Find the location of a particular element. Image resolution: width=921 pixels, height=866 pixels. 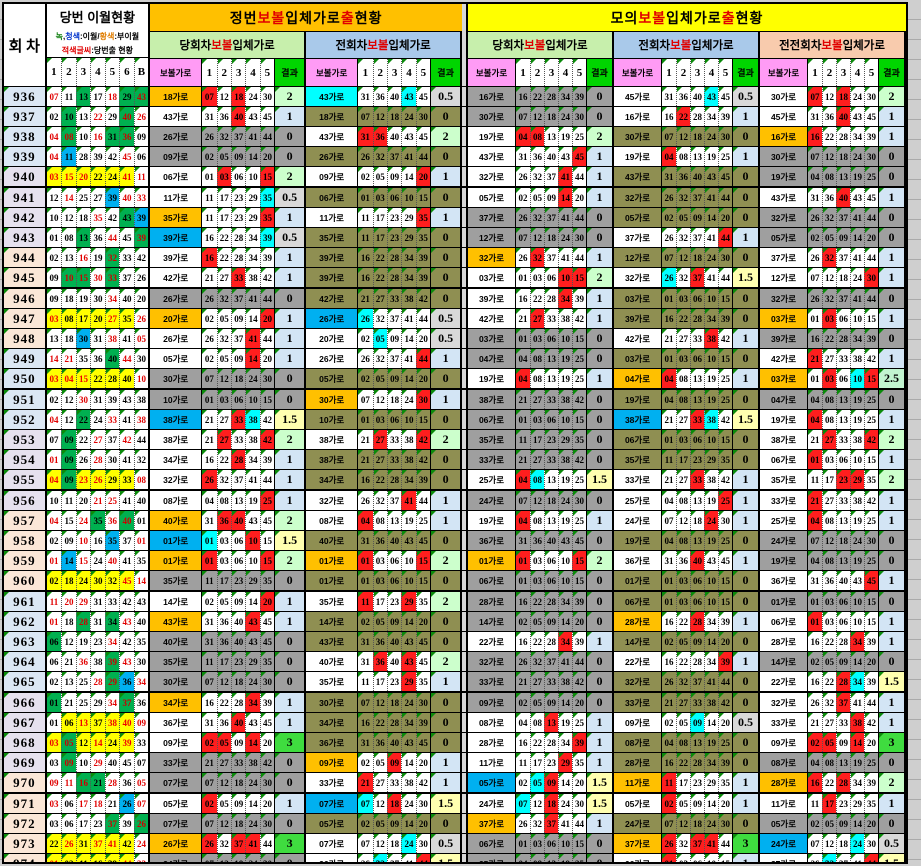

number-cell: 45 is located at coordinates (267, 722).